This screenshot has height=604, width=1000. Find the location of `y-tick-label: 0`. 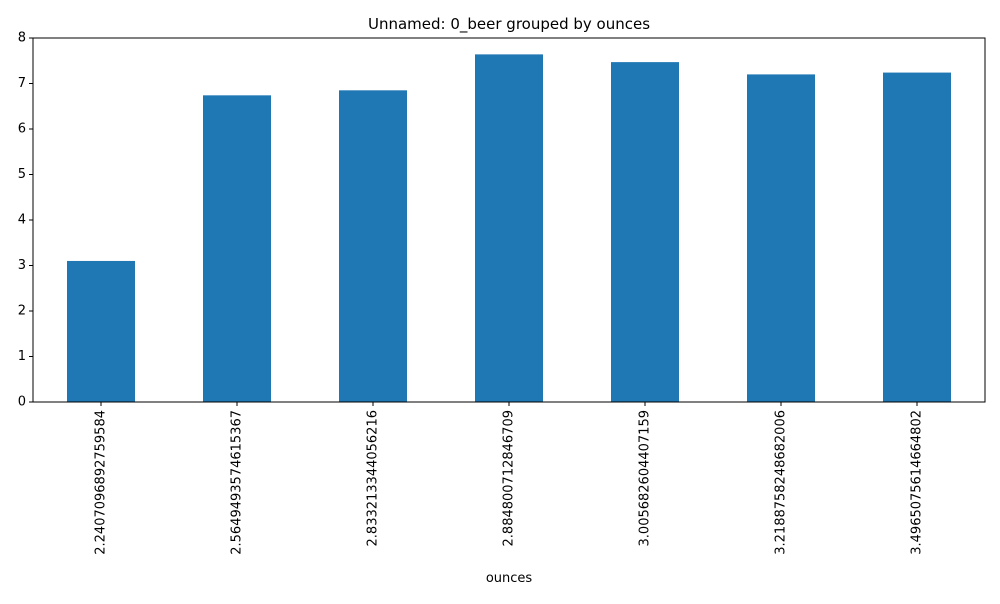

y-tick-label: 0 is located at coordinates (22, 402).